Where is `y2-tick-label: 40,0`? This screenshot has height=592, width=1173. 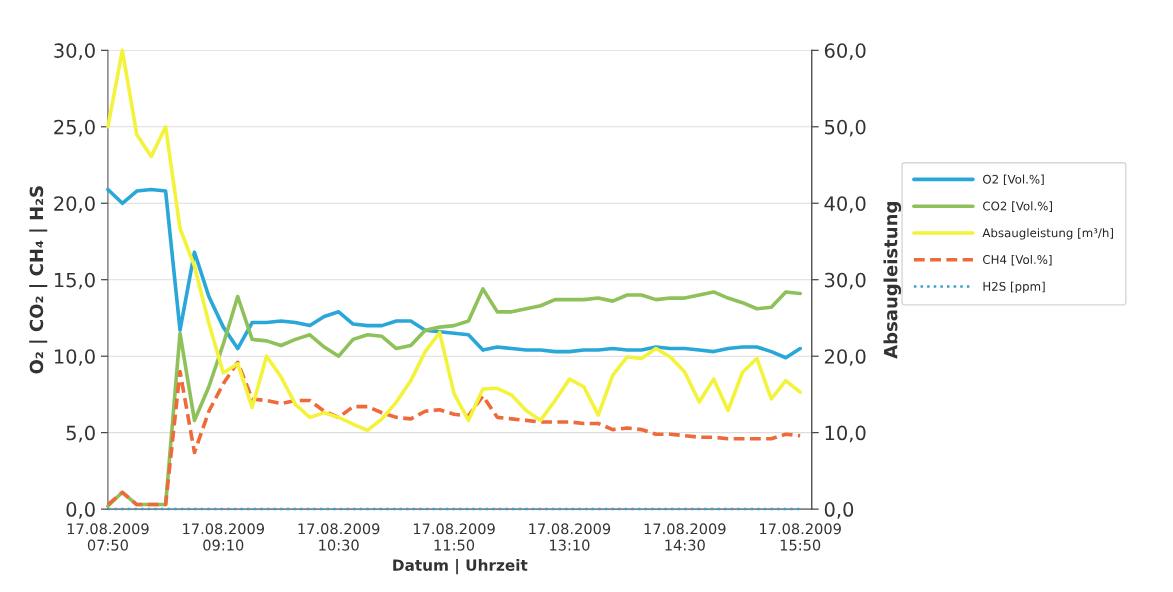 y2-tick-label: 40,0 is located at coordinates (845, 204).